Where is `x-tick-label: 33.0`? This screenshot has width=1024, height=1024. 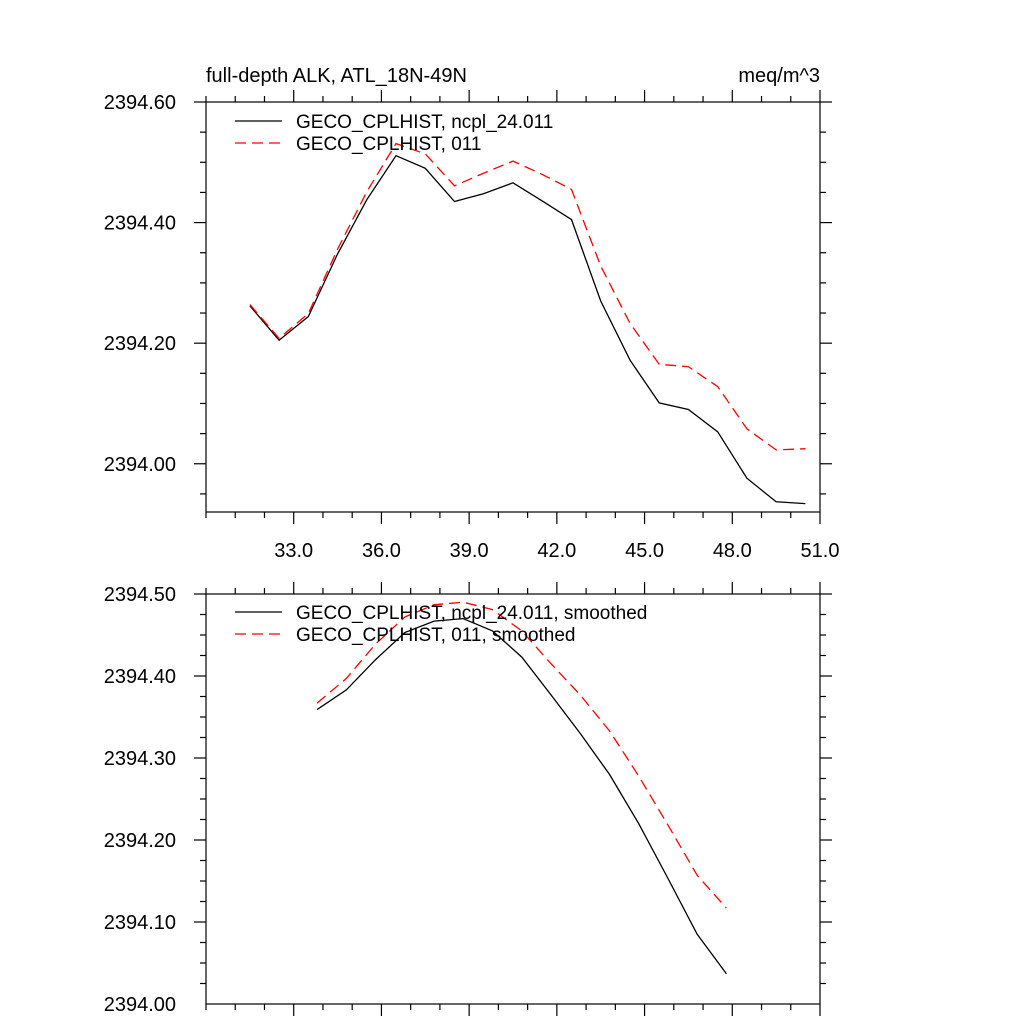 x-tick-label: 33.0 is located at coordinates (293, 551).